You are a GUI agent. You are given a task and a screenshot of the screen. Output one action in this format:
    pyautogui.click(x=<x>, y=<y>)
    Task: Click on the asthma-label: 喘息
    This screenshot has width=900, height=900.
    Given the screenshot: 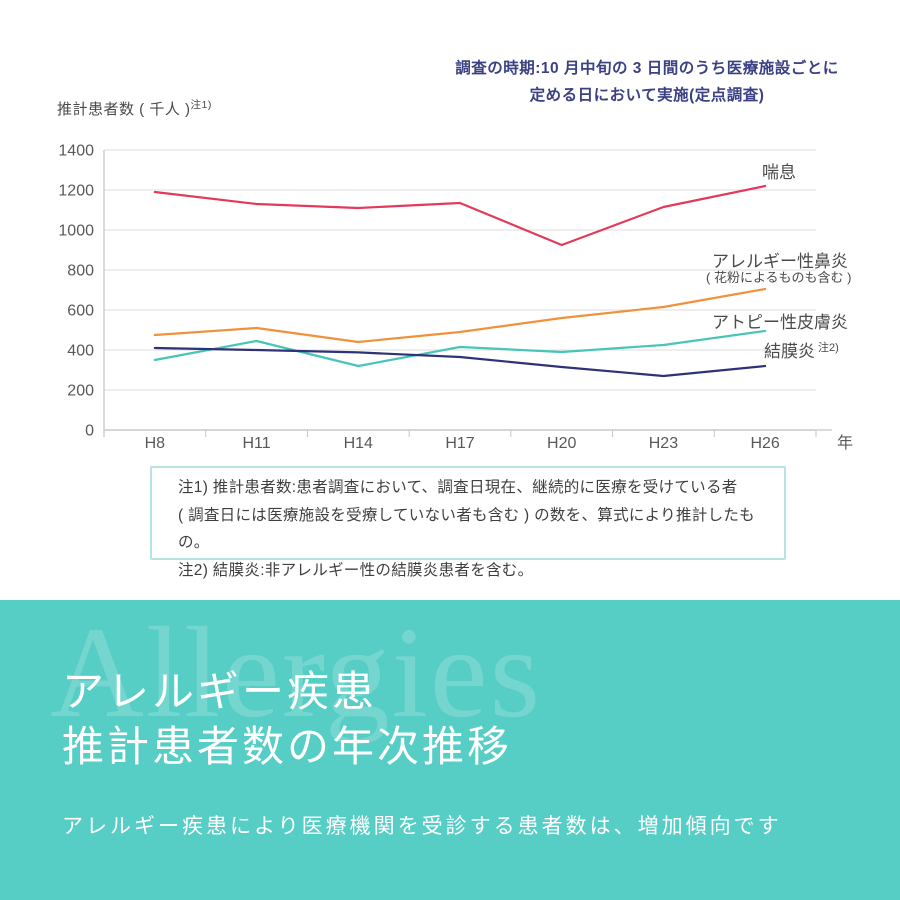 What is the action you would take?
    pyautogui.click(x=779, y=172)
    